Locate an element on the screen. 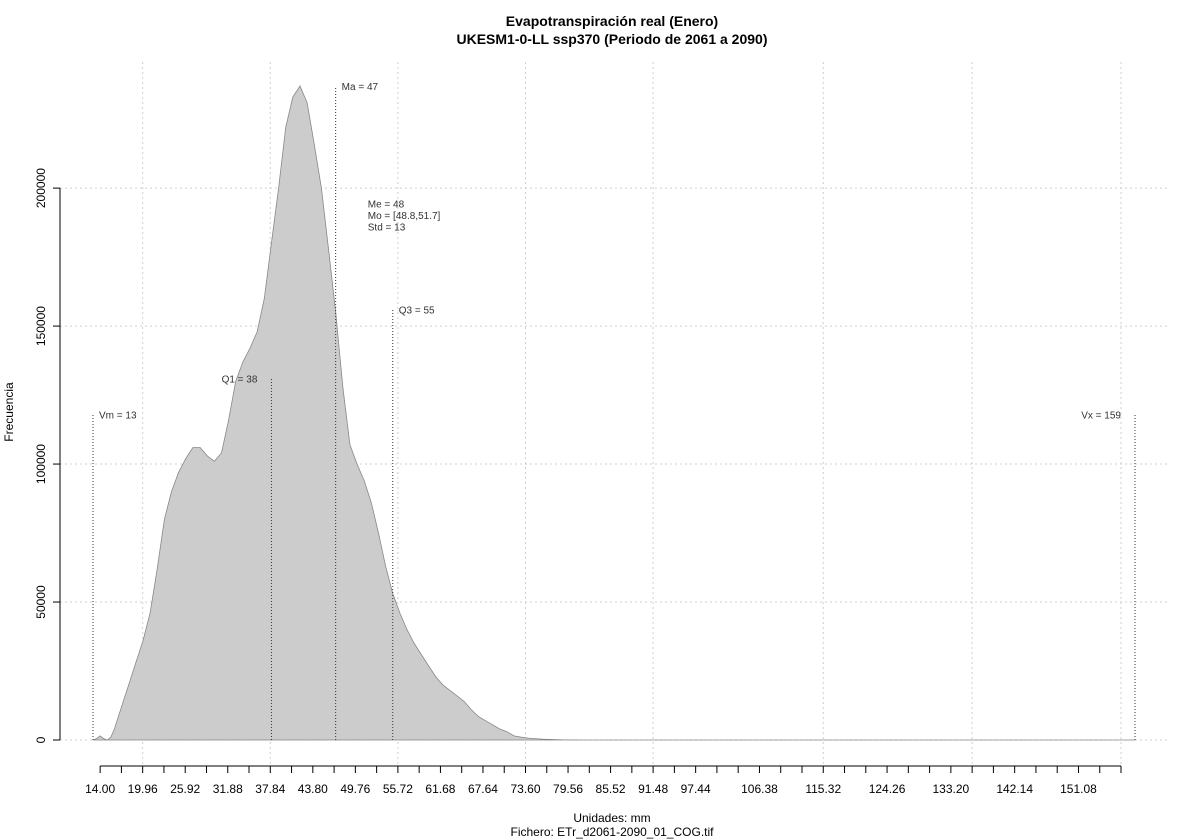 The image size is (1200, 840). x-axis-label: Unidades: mm is located at coordinates (611, 818).